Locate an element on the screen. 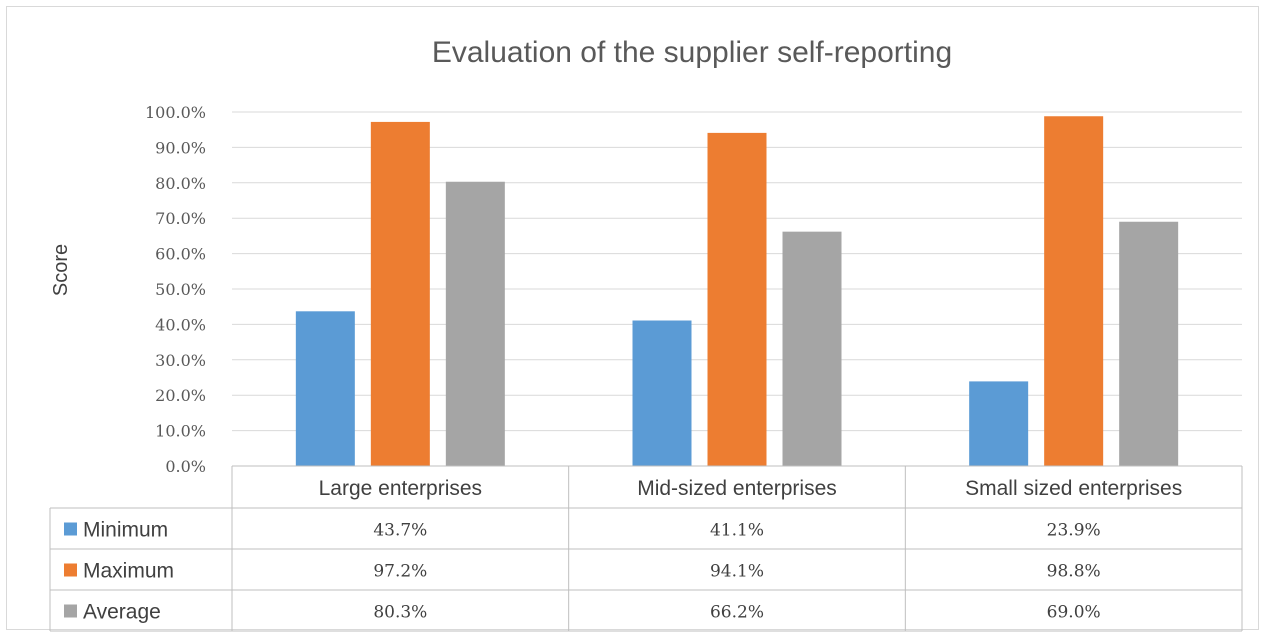 The width and height of the screenshot is (1267, 636). legend-label-minimum: Minimum is located at coordinates (125, 530).